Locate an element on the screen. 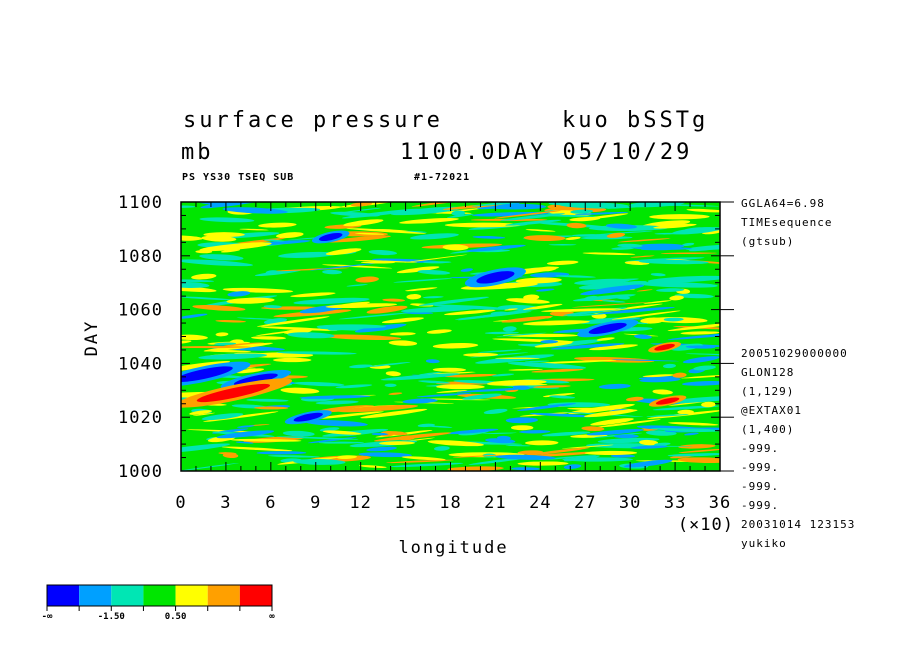  time-stamp: 1100.0DAY 05/10/29 is located at coordinates (546, 152).